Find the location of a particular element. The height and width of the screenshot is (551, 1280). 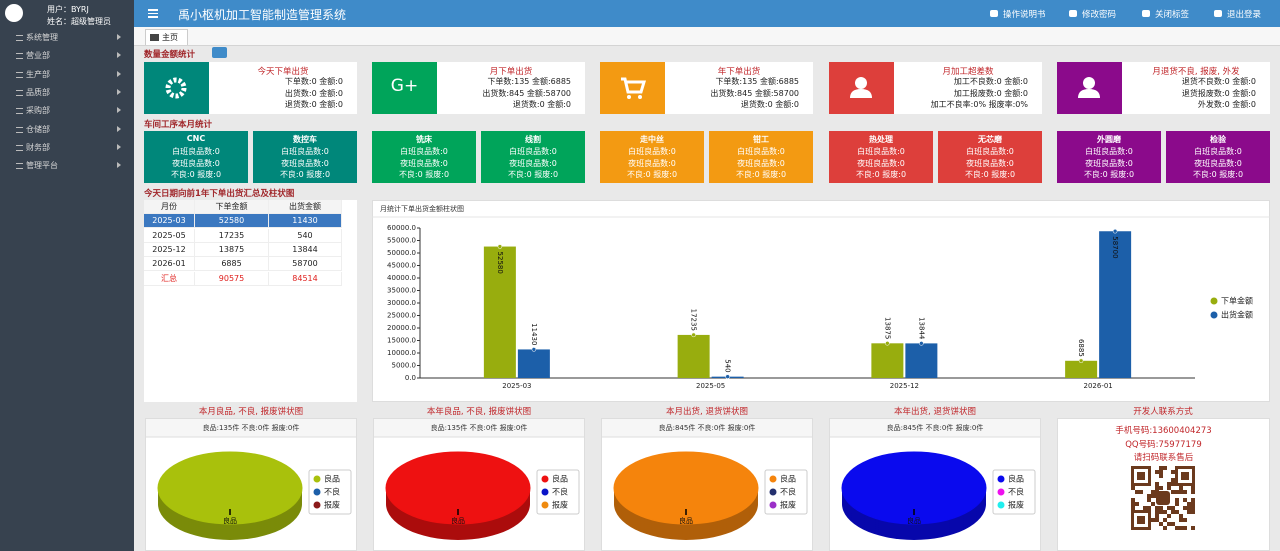

menu-item: 品质部 is located at coordinates (67, 93).